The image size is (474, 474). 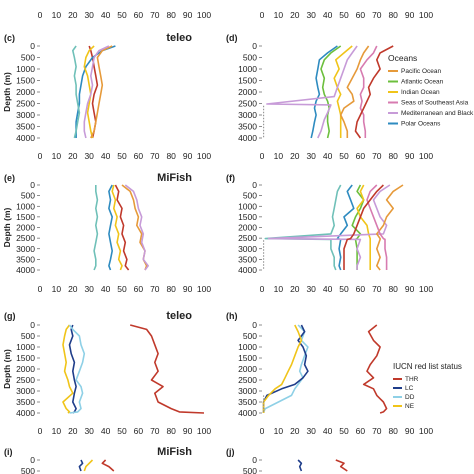 What do you see at coordinates (435, 103) in the screenshot?
I see `legend-item-label: Seas of Southeast Asia` at bounding box center [435, 103].